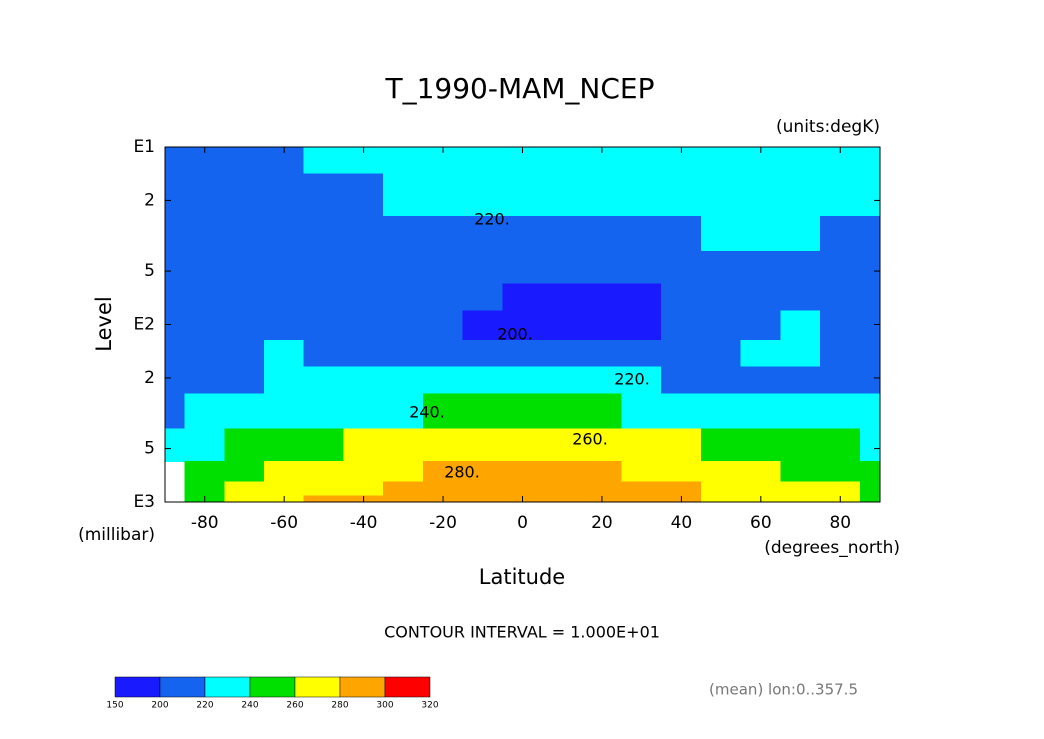  Describe the element at coordinates (294, 706) in the screenshot. I see `colorbar-label: 260` at that location.